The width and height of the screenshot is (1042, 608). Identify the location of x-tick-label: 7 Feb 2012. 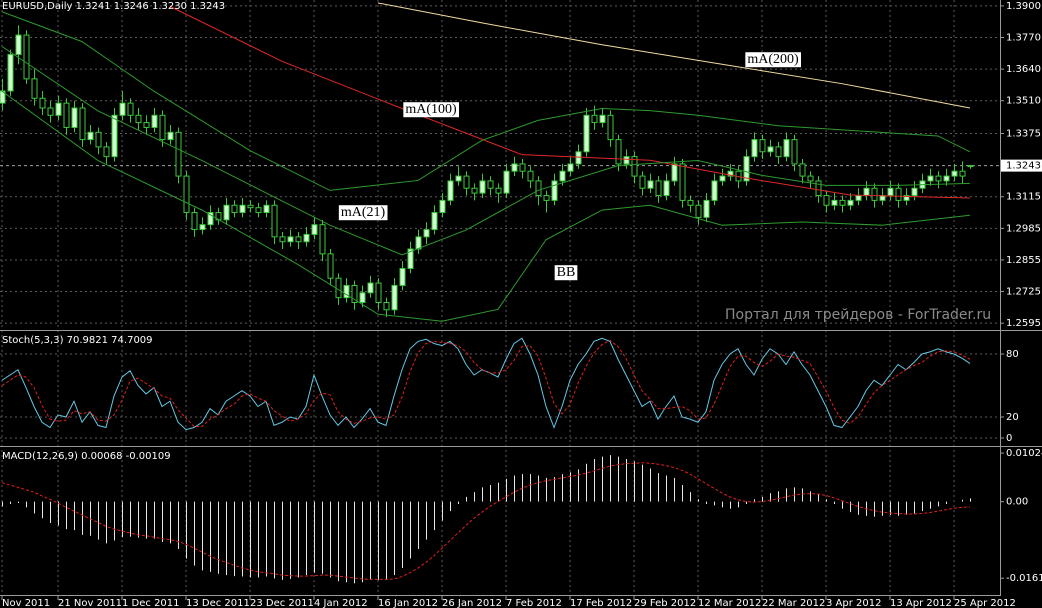
(534, 603).